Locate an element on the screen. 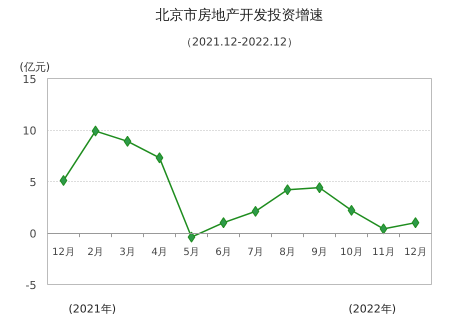 The height and width of the screenshot is (323, 460). x-tick-label: 5月 is located at coordinates (191, 252).